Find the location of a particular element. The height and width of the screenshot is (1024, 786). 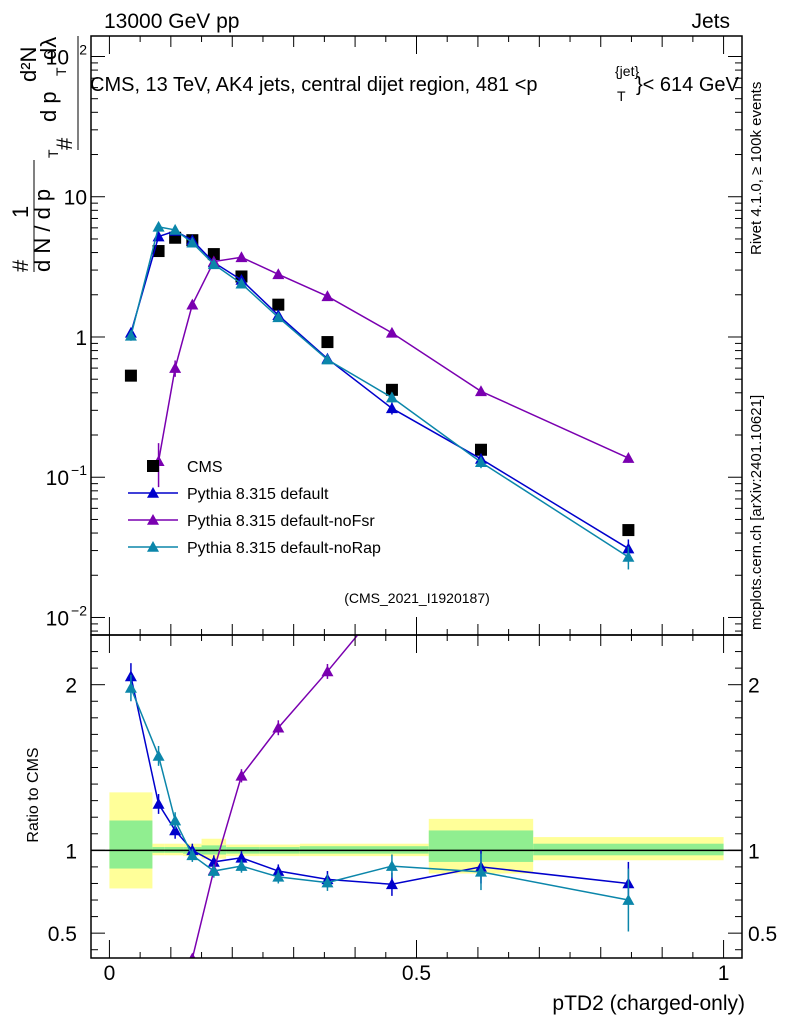

legend-label-default: Pythia 8.315 default is located at coordinates (258, 494).